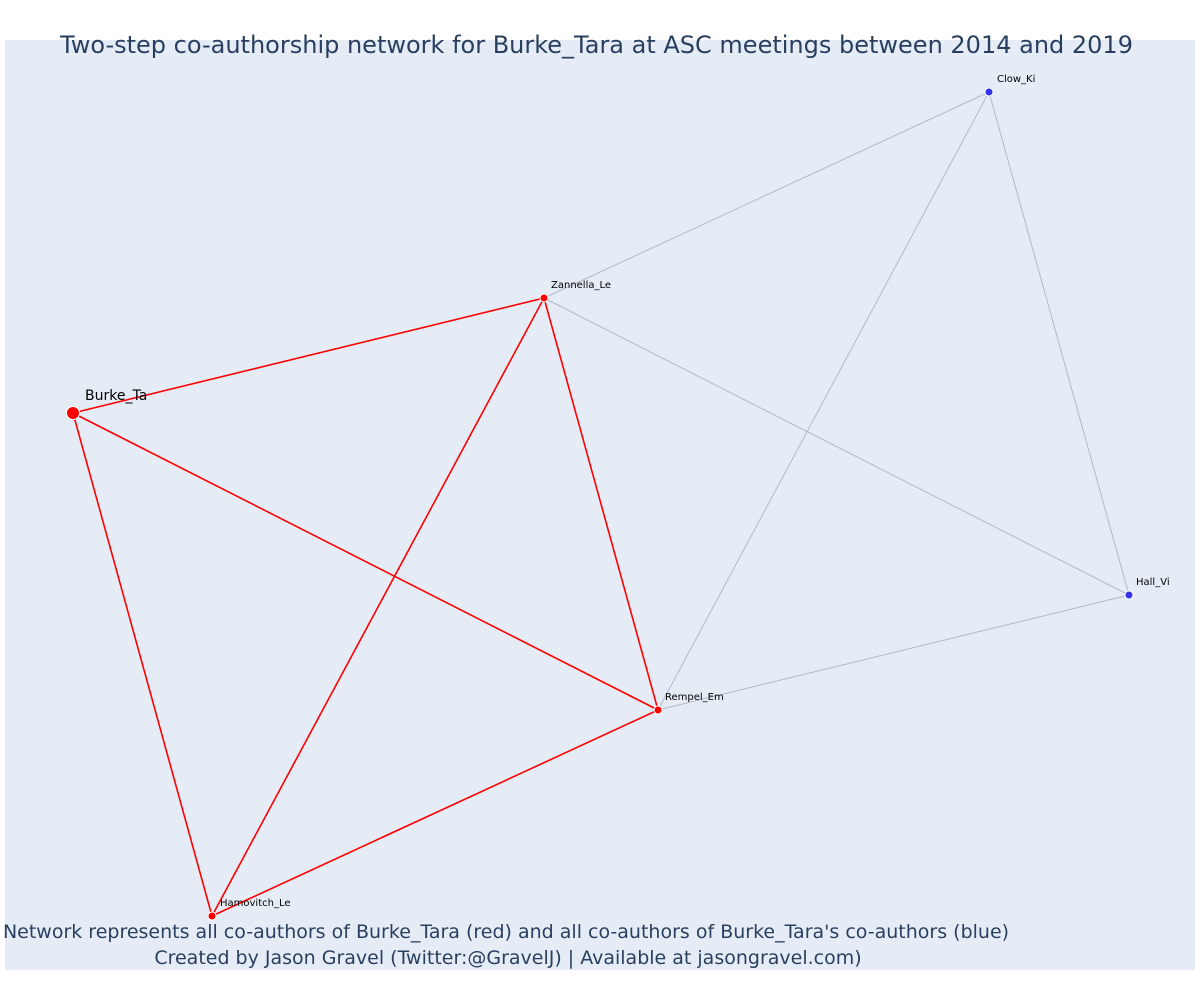 This screenshot has width=1200, height=1000. What do you see at coordinates (435, 813) in the screenshot?
I see `edge-rempel-hamovitch` at bounding box center [435, 813].